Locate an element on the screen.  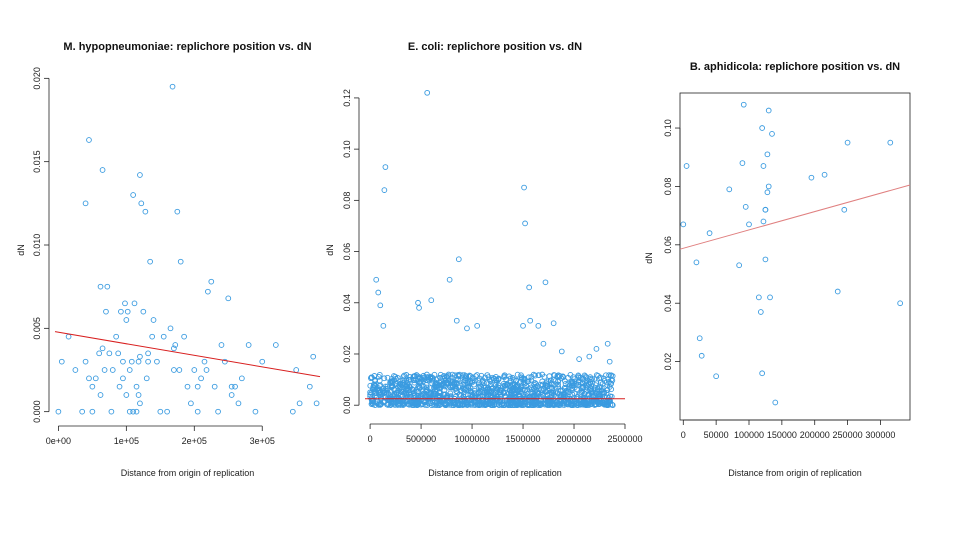
y-tick-label: 0.015 is located at coordinates (37, 161).